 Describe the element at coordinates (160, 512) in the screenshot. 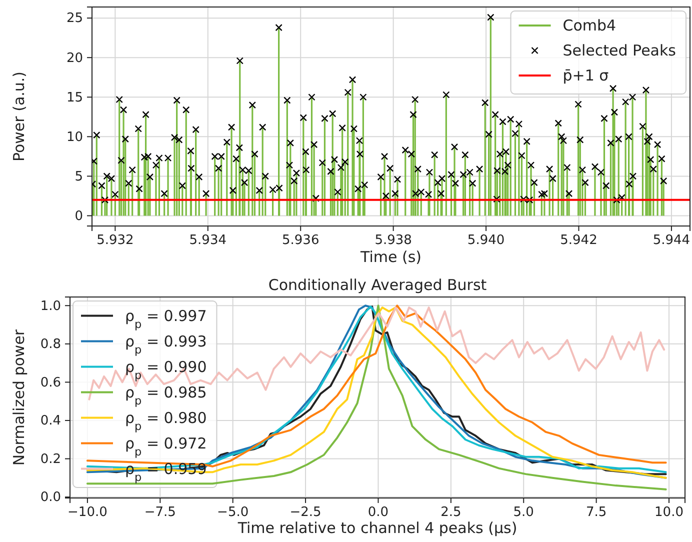

I see `x-tick-label: −7.5` at that location.